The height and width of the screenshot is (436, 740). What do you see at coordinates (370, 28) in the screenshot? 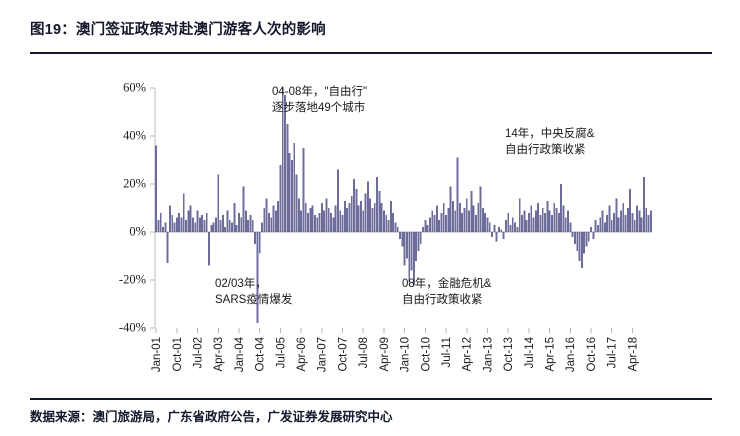
I see `title-block: 图19：澳门签证政策对赴澳门游客人次的影响` at bounding box center [370, 28].